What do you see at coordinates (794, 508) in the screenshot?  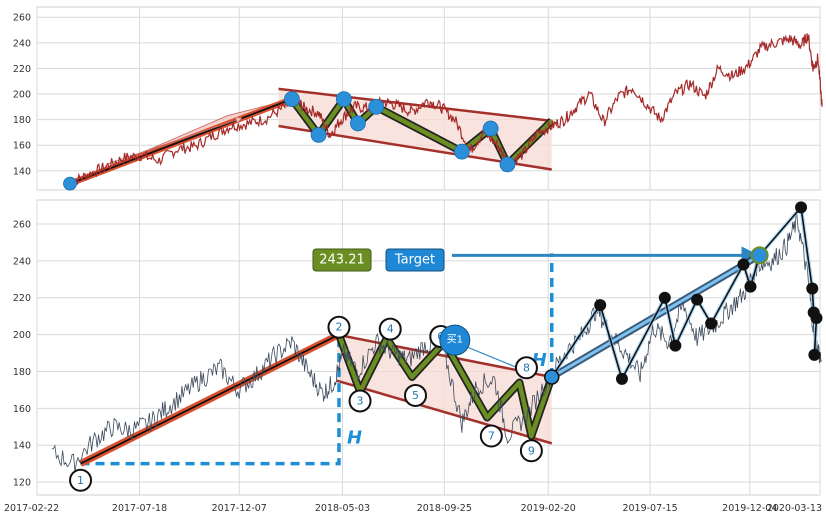 I see `bottom-x-tick-label: 2020-03-13` at bounding box center [794, 508].